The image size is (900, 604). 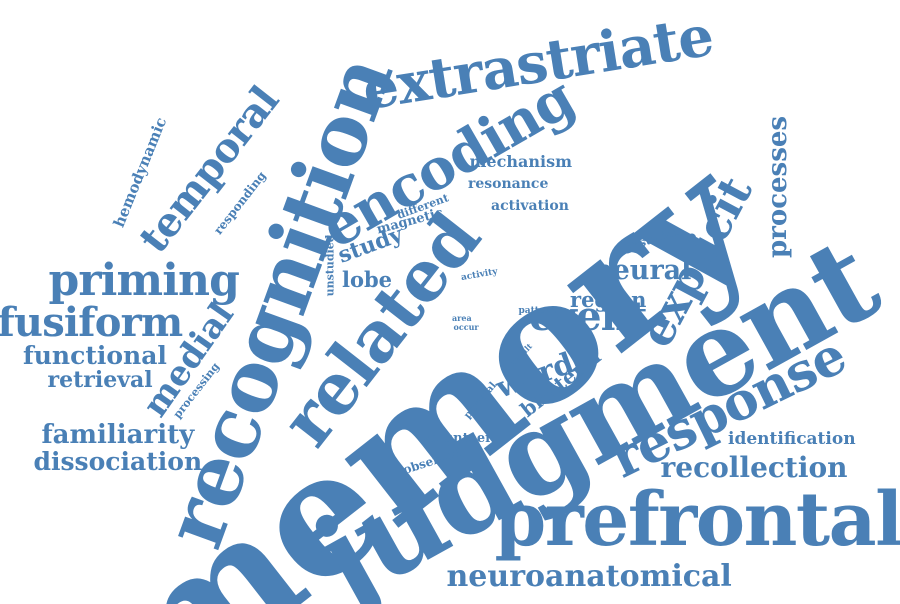 I want to click on word-occur: occur, so click(x=466, y=327).